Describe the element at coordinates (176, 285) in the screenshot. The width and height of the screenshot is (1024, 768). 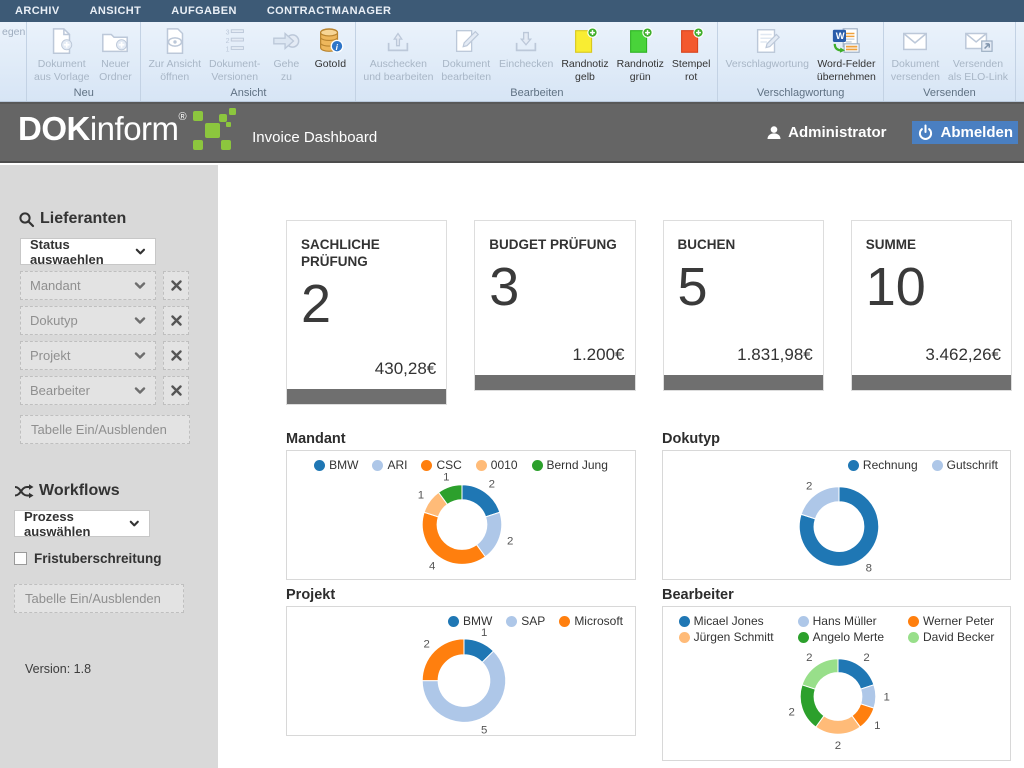
I see `mandant-clear-button` at that location.